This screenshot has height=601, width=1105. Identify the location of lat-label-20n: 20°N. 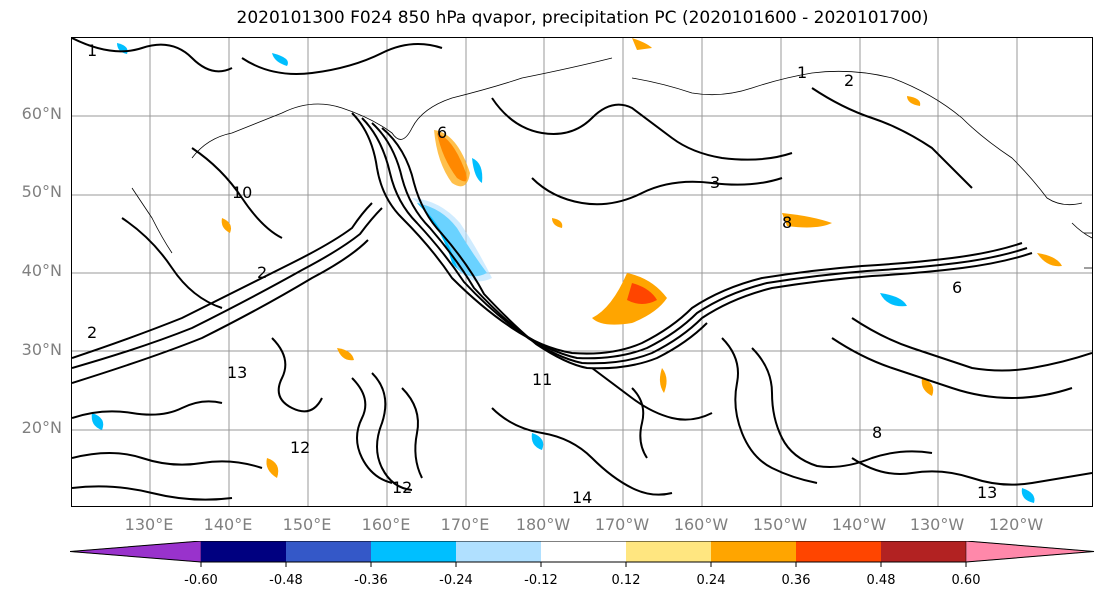
(41, 427).